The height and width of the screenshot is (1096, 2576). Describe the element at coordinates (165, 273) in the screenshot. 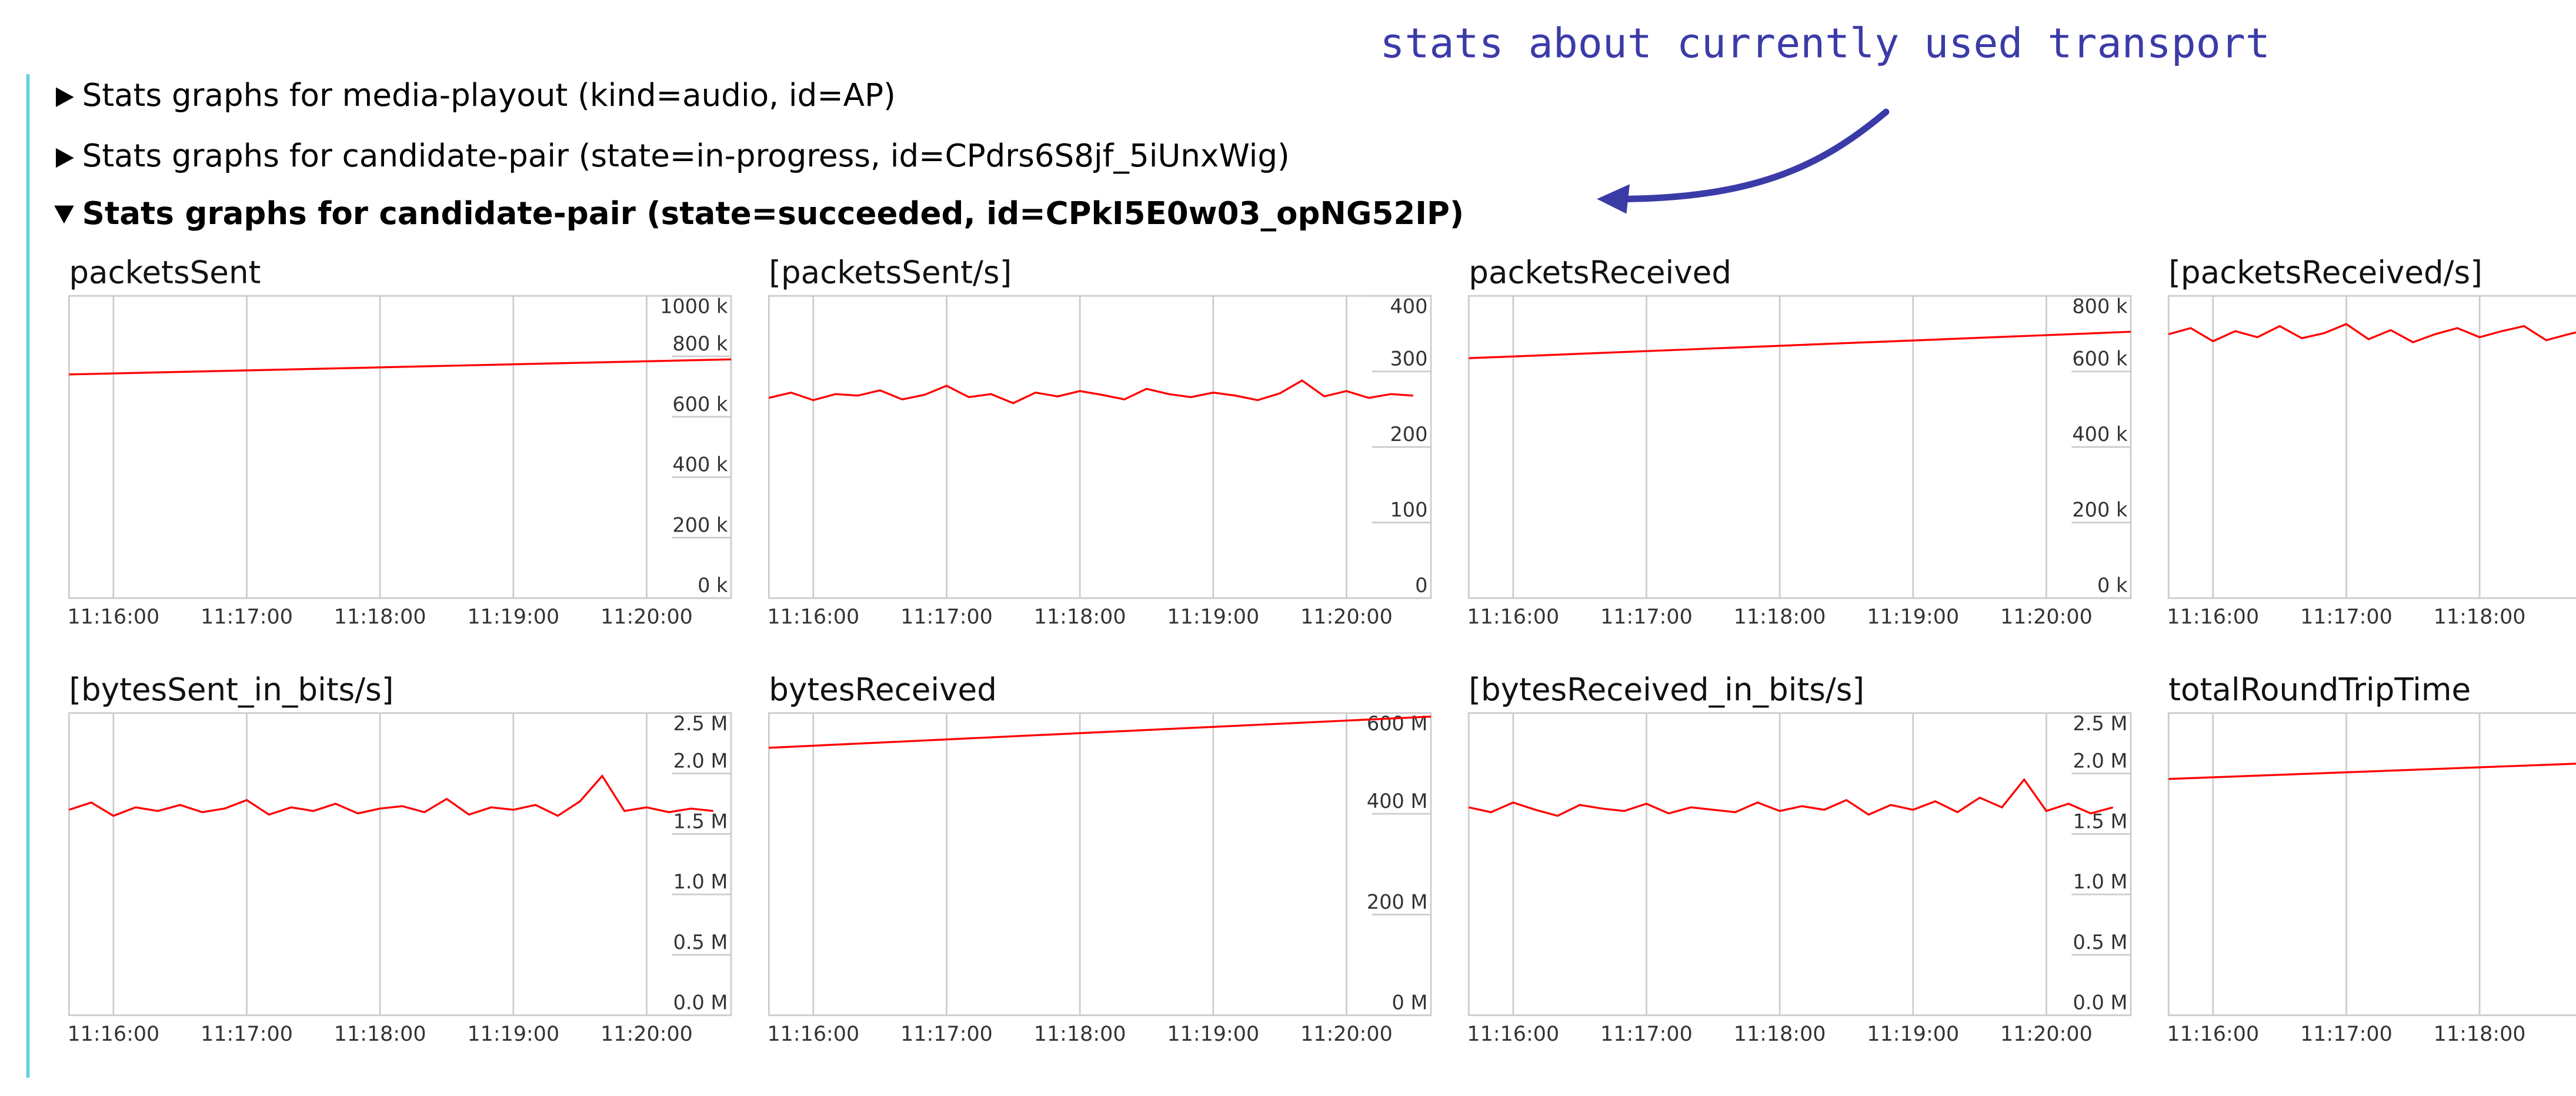

I see `chart-title: packetsSent` at that location.